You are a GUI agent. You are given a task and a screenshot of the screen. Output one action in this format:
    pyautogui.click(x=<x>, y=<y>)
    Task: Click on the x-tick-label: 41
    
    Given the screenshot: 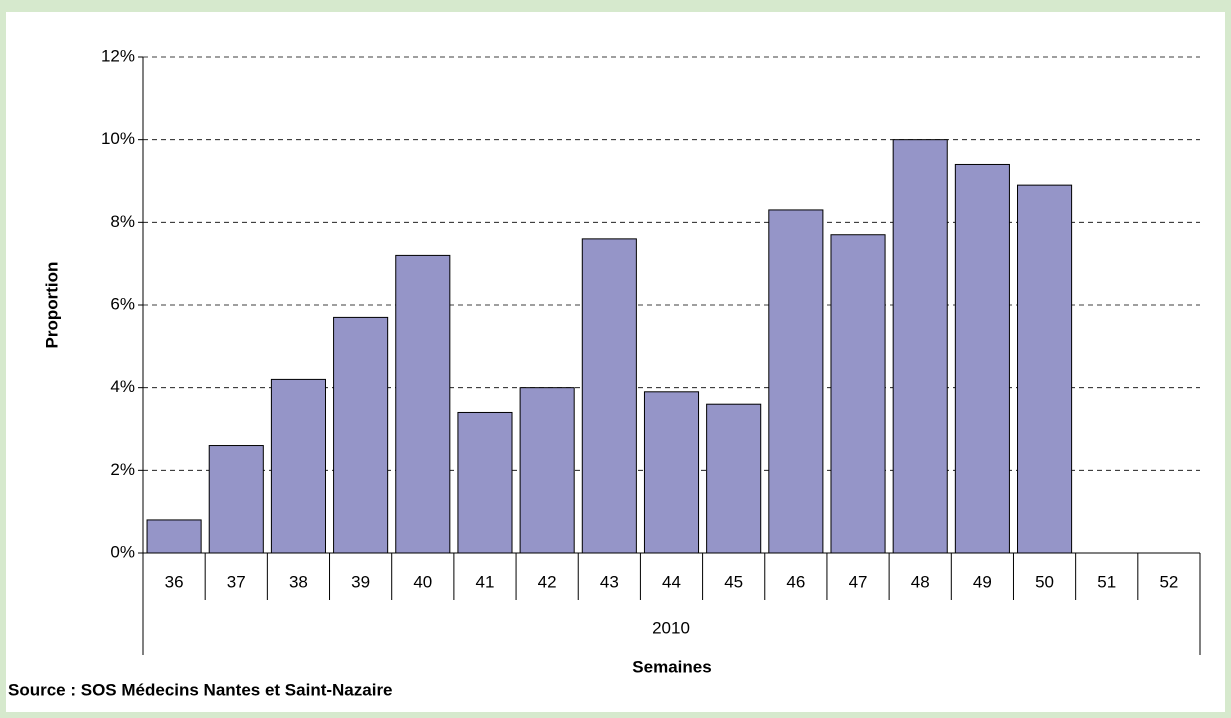 What is the action you would take?
    pyautogui.click(x=485, y=581)
    